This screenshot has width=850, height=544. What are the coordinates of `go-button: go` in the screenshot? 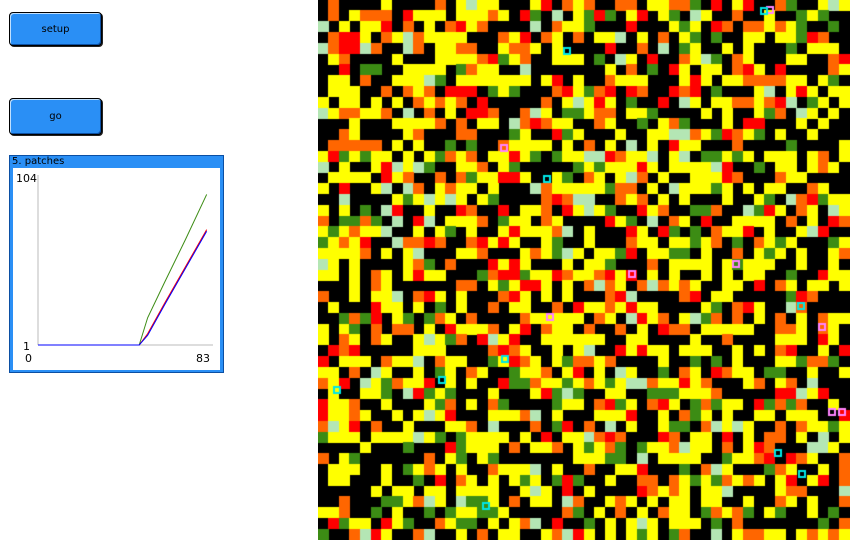 It's located at (55, 116).